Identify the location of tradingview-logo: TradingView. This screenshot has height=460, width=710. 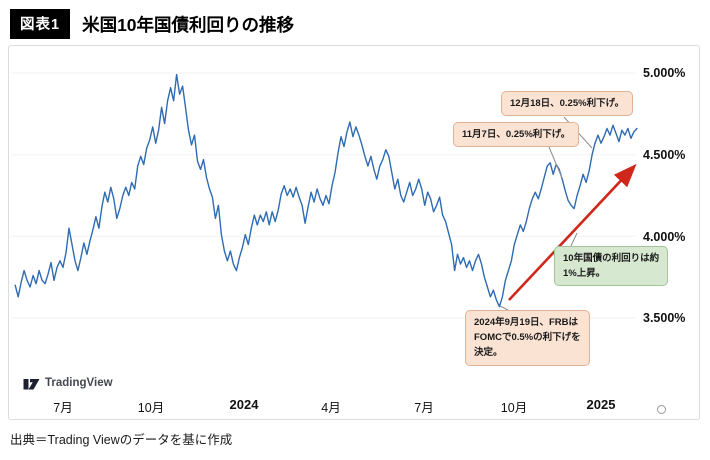
(68, 383).